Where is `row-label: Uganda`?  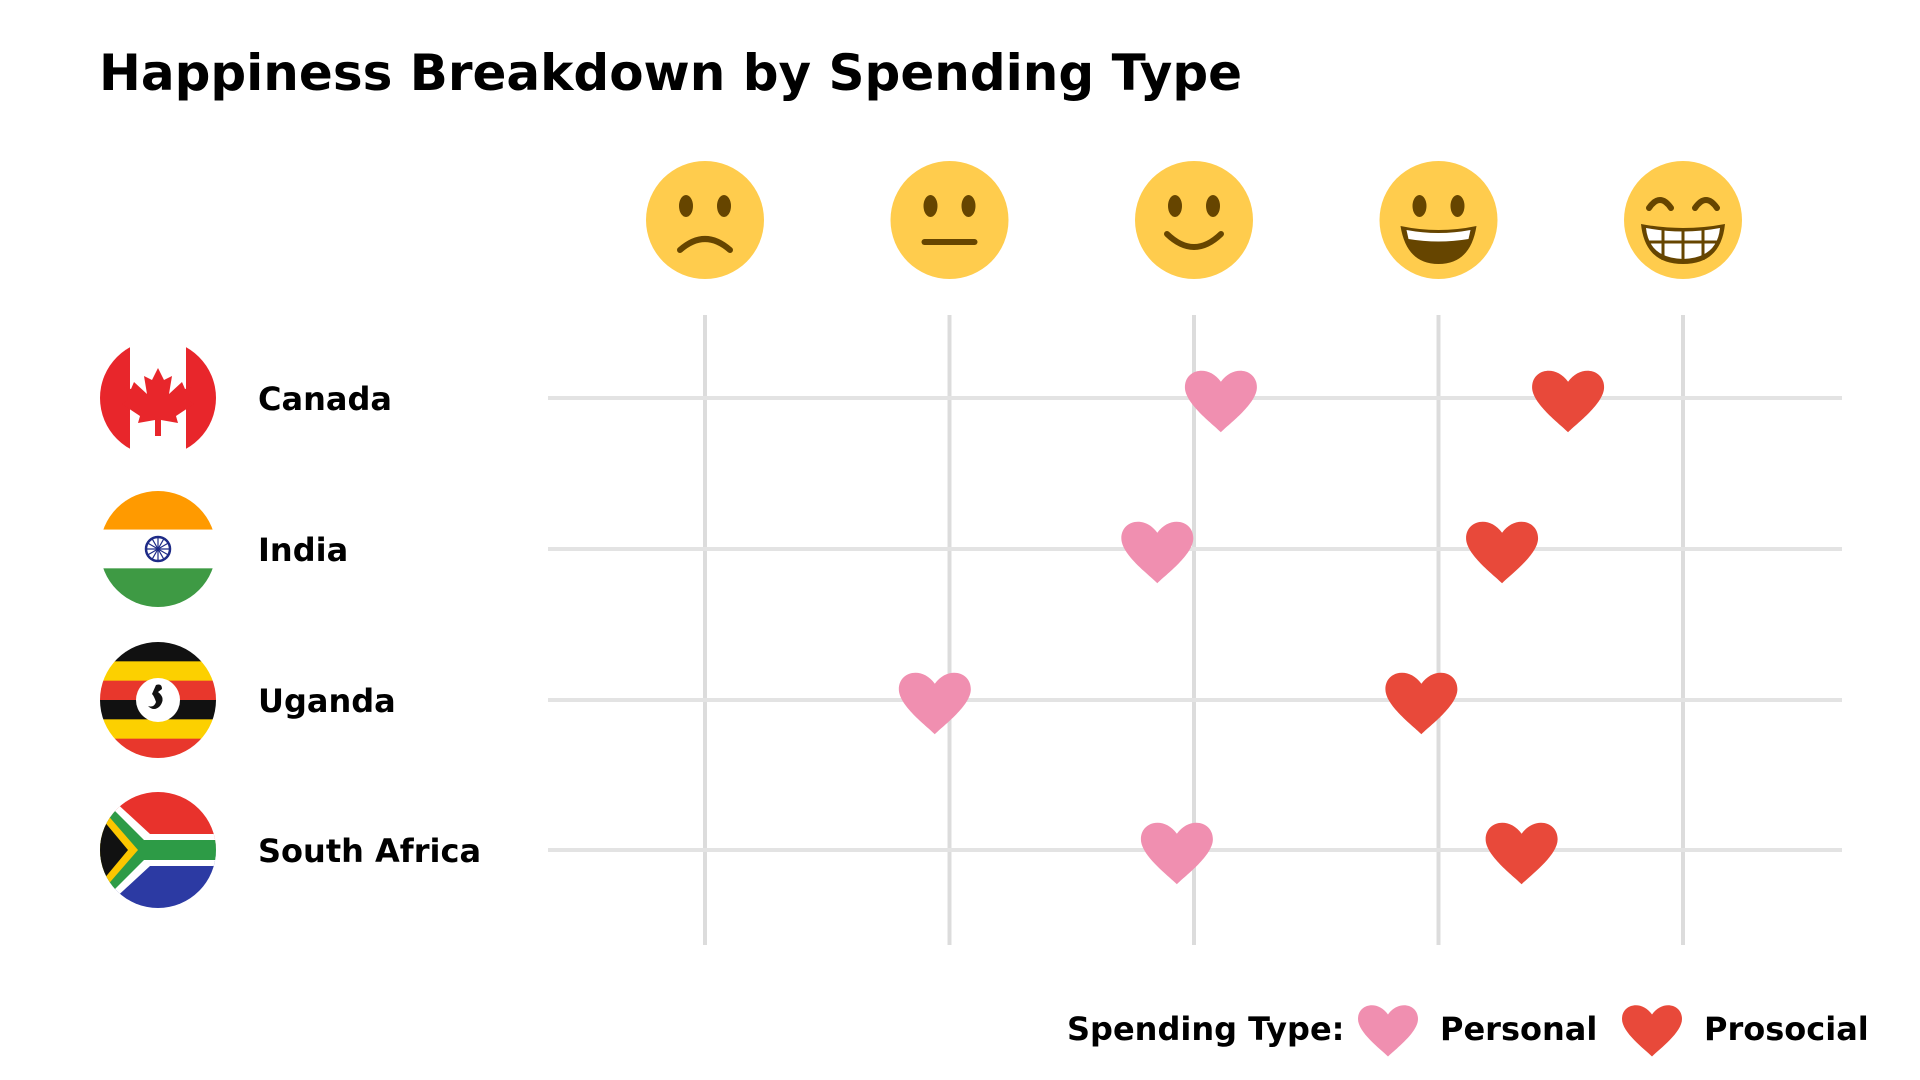 row-label: Uganda is located at coordinates (327, 701).